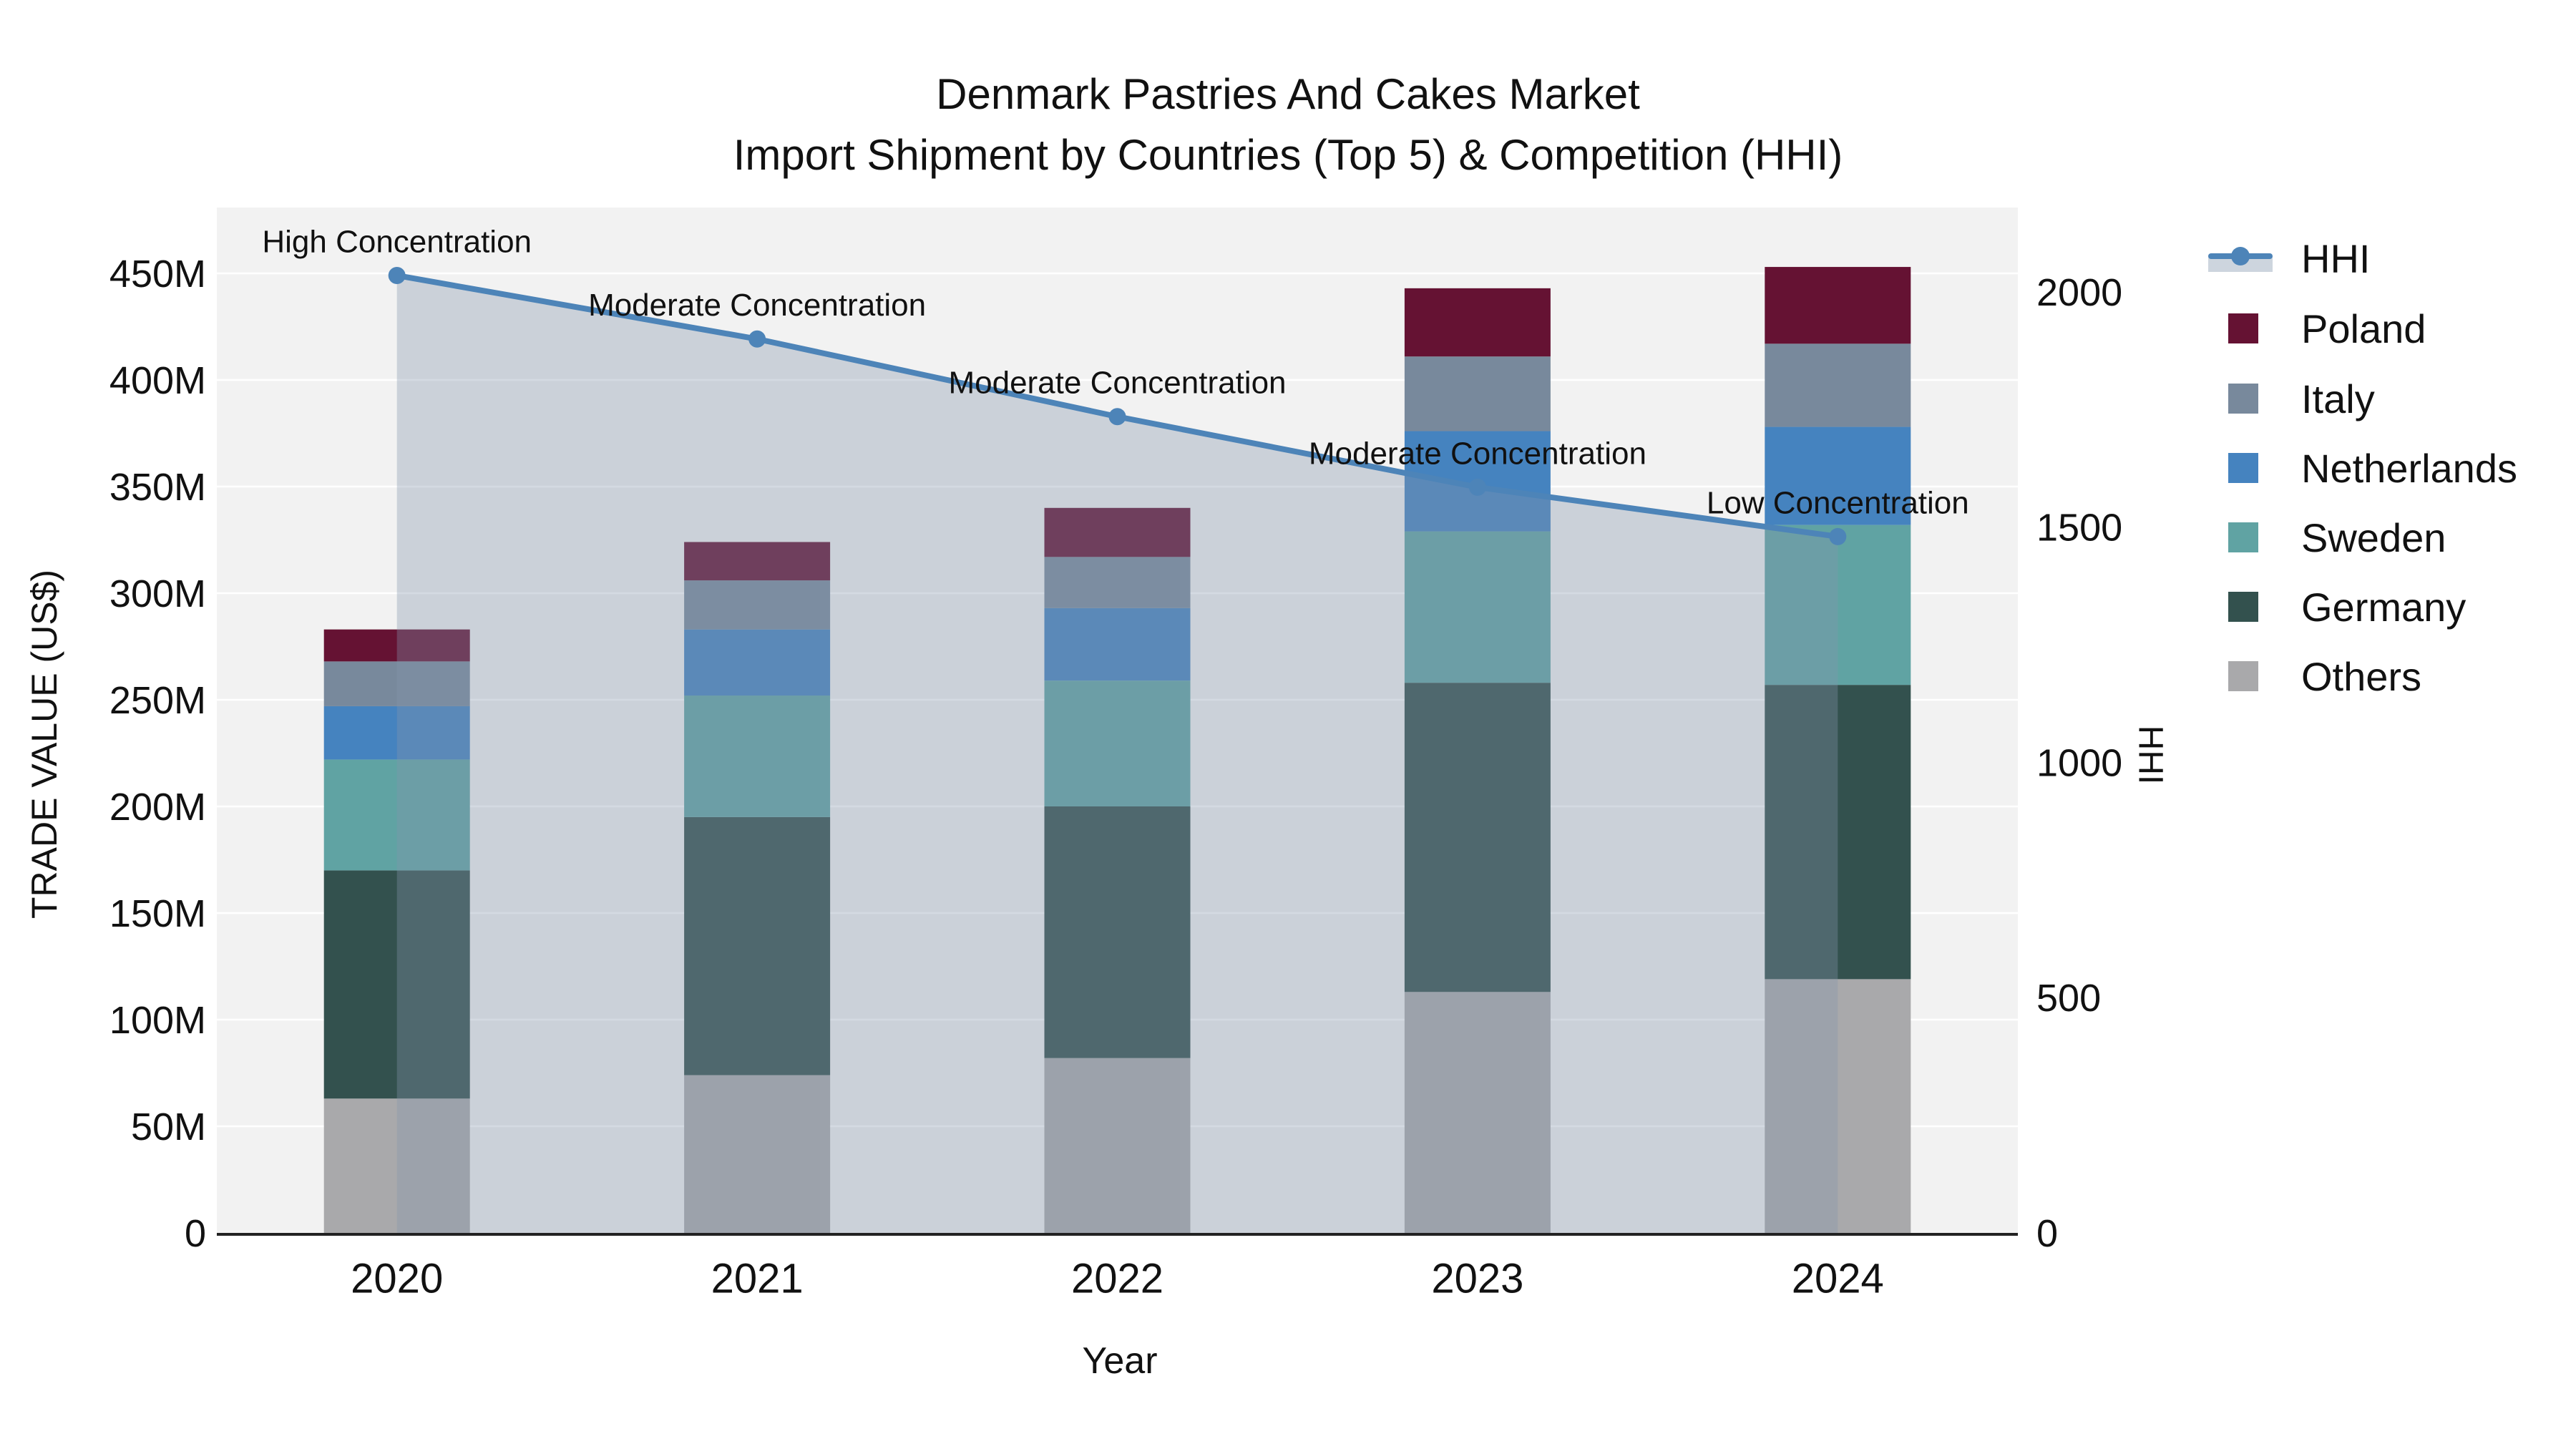 The width and height of the screenshot is (2576, 1449). What do you see at coordinates (396, 815) in the screenshot?
I see `bar-2020-sweden` at bounding box center [396, 815].